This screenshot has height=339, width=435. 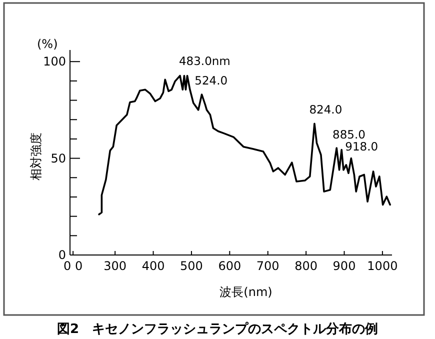 I want to click on x-tick-label: 1000, so click(x=382, y=266).